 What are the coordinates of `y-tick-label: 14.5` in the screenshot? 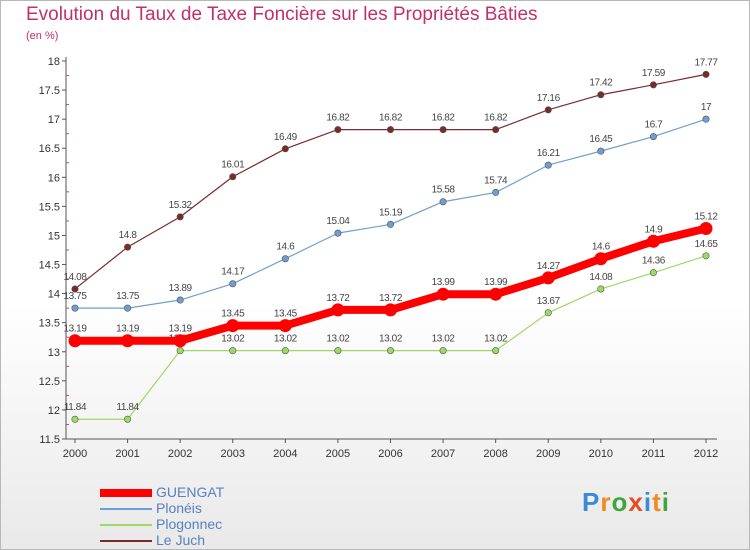 It's located at (49, 266).